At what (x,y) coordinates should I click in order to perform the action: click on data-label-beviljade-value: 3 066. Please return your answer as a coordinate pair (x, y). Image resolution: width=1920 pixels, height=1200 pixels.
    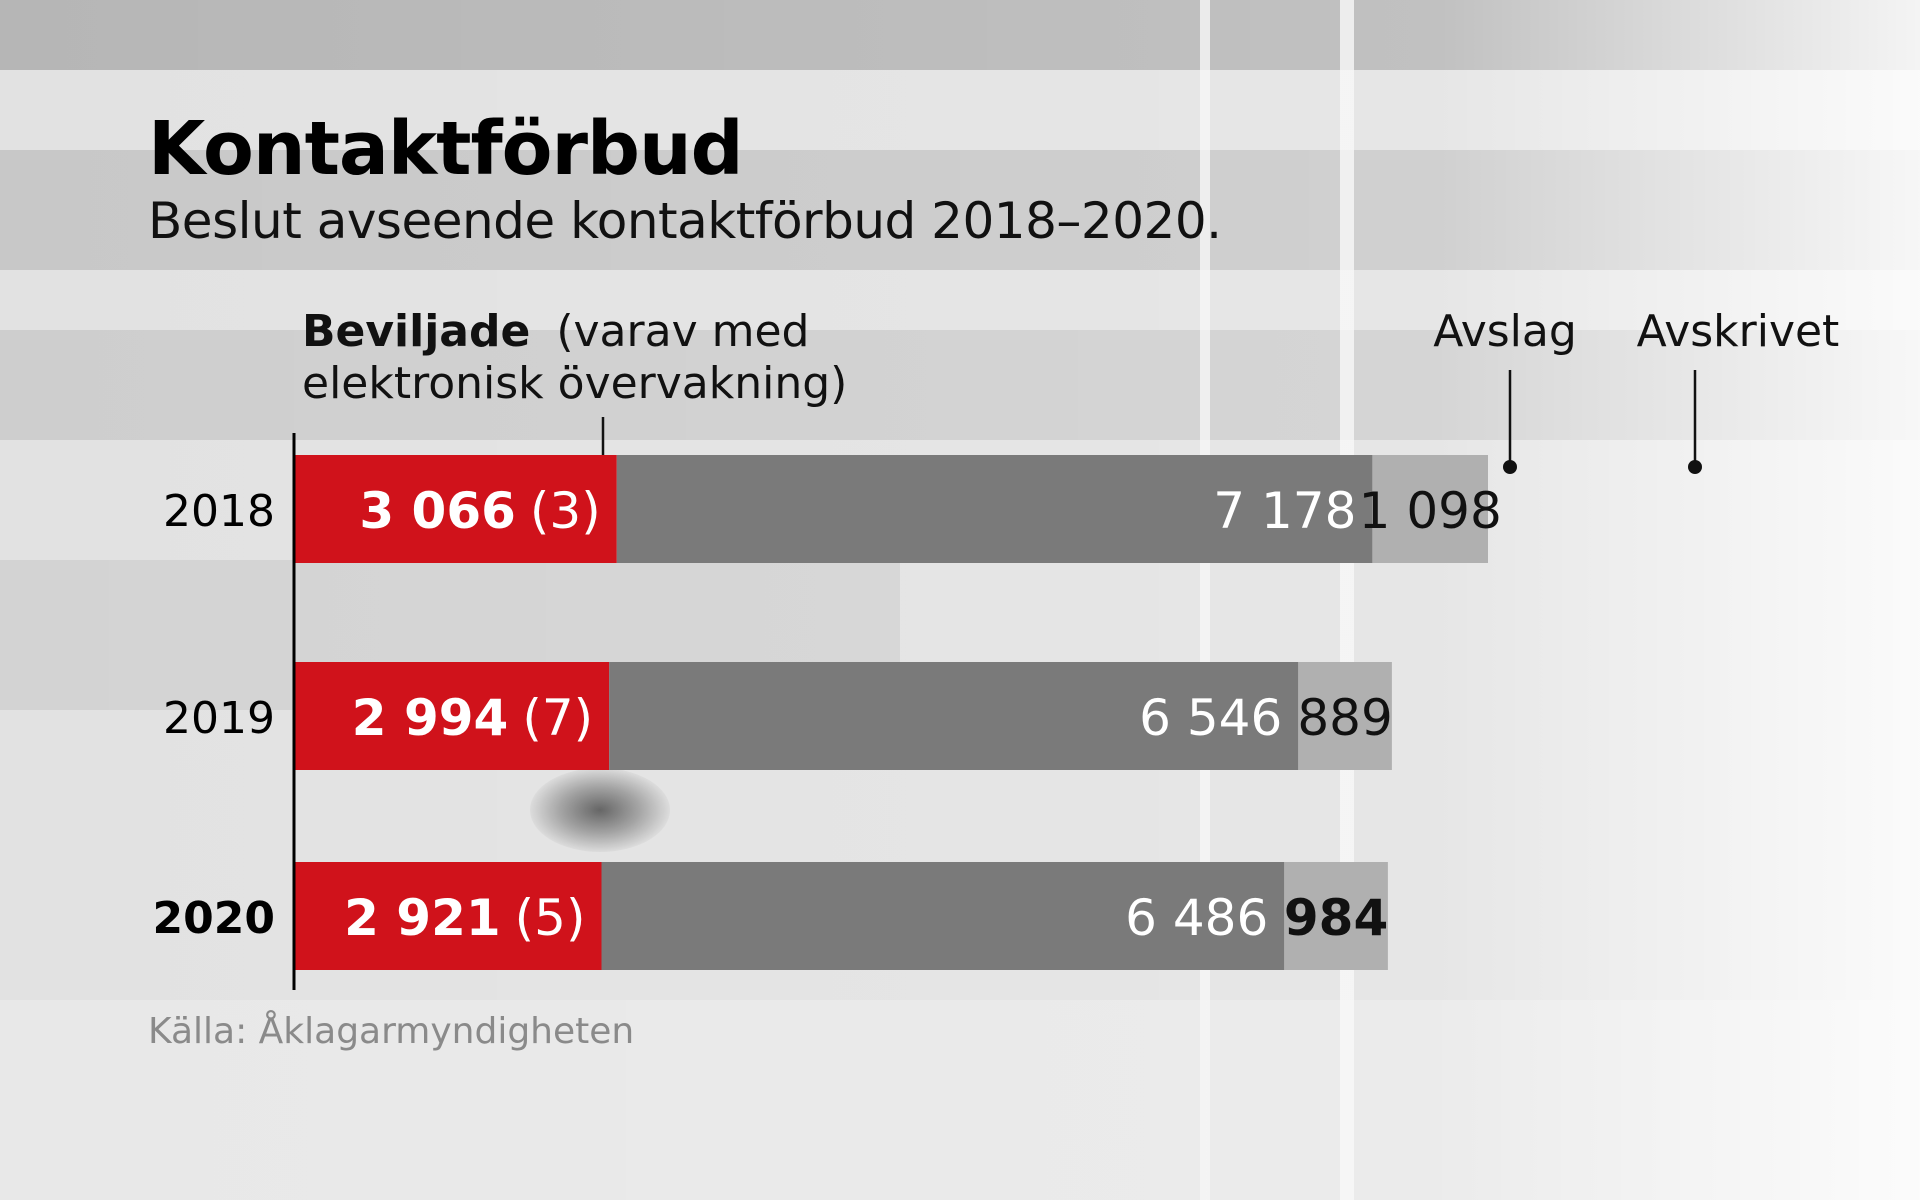
    Looking at the image, I should click on (437, 511).